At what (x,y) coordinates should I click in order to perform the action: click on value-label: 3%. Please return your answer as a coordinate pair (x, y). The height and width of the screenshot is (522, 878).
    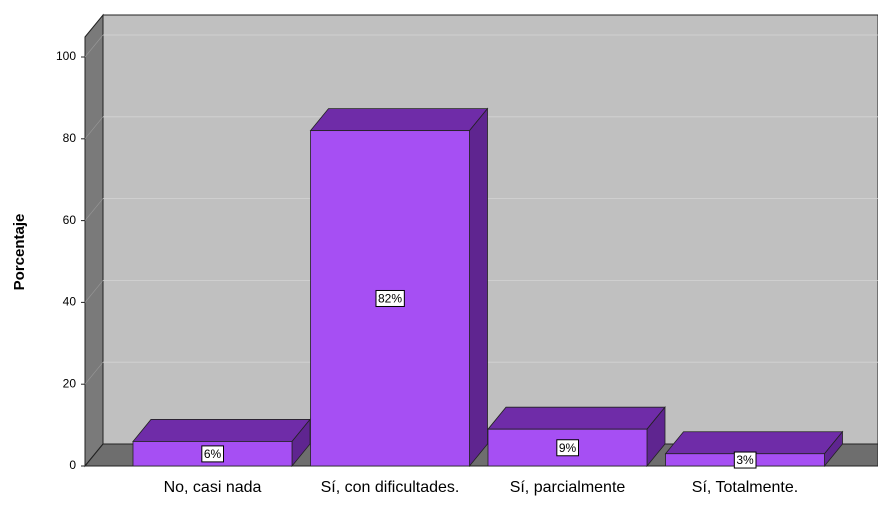
    Looking at the image, I should click on (745, 460).